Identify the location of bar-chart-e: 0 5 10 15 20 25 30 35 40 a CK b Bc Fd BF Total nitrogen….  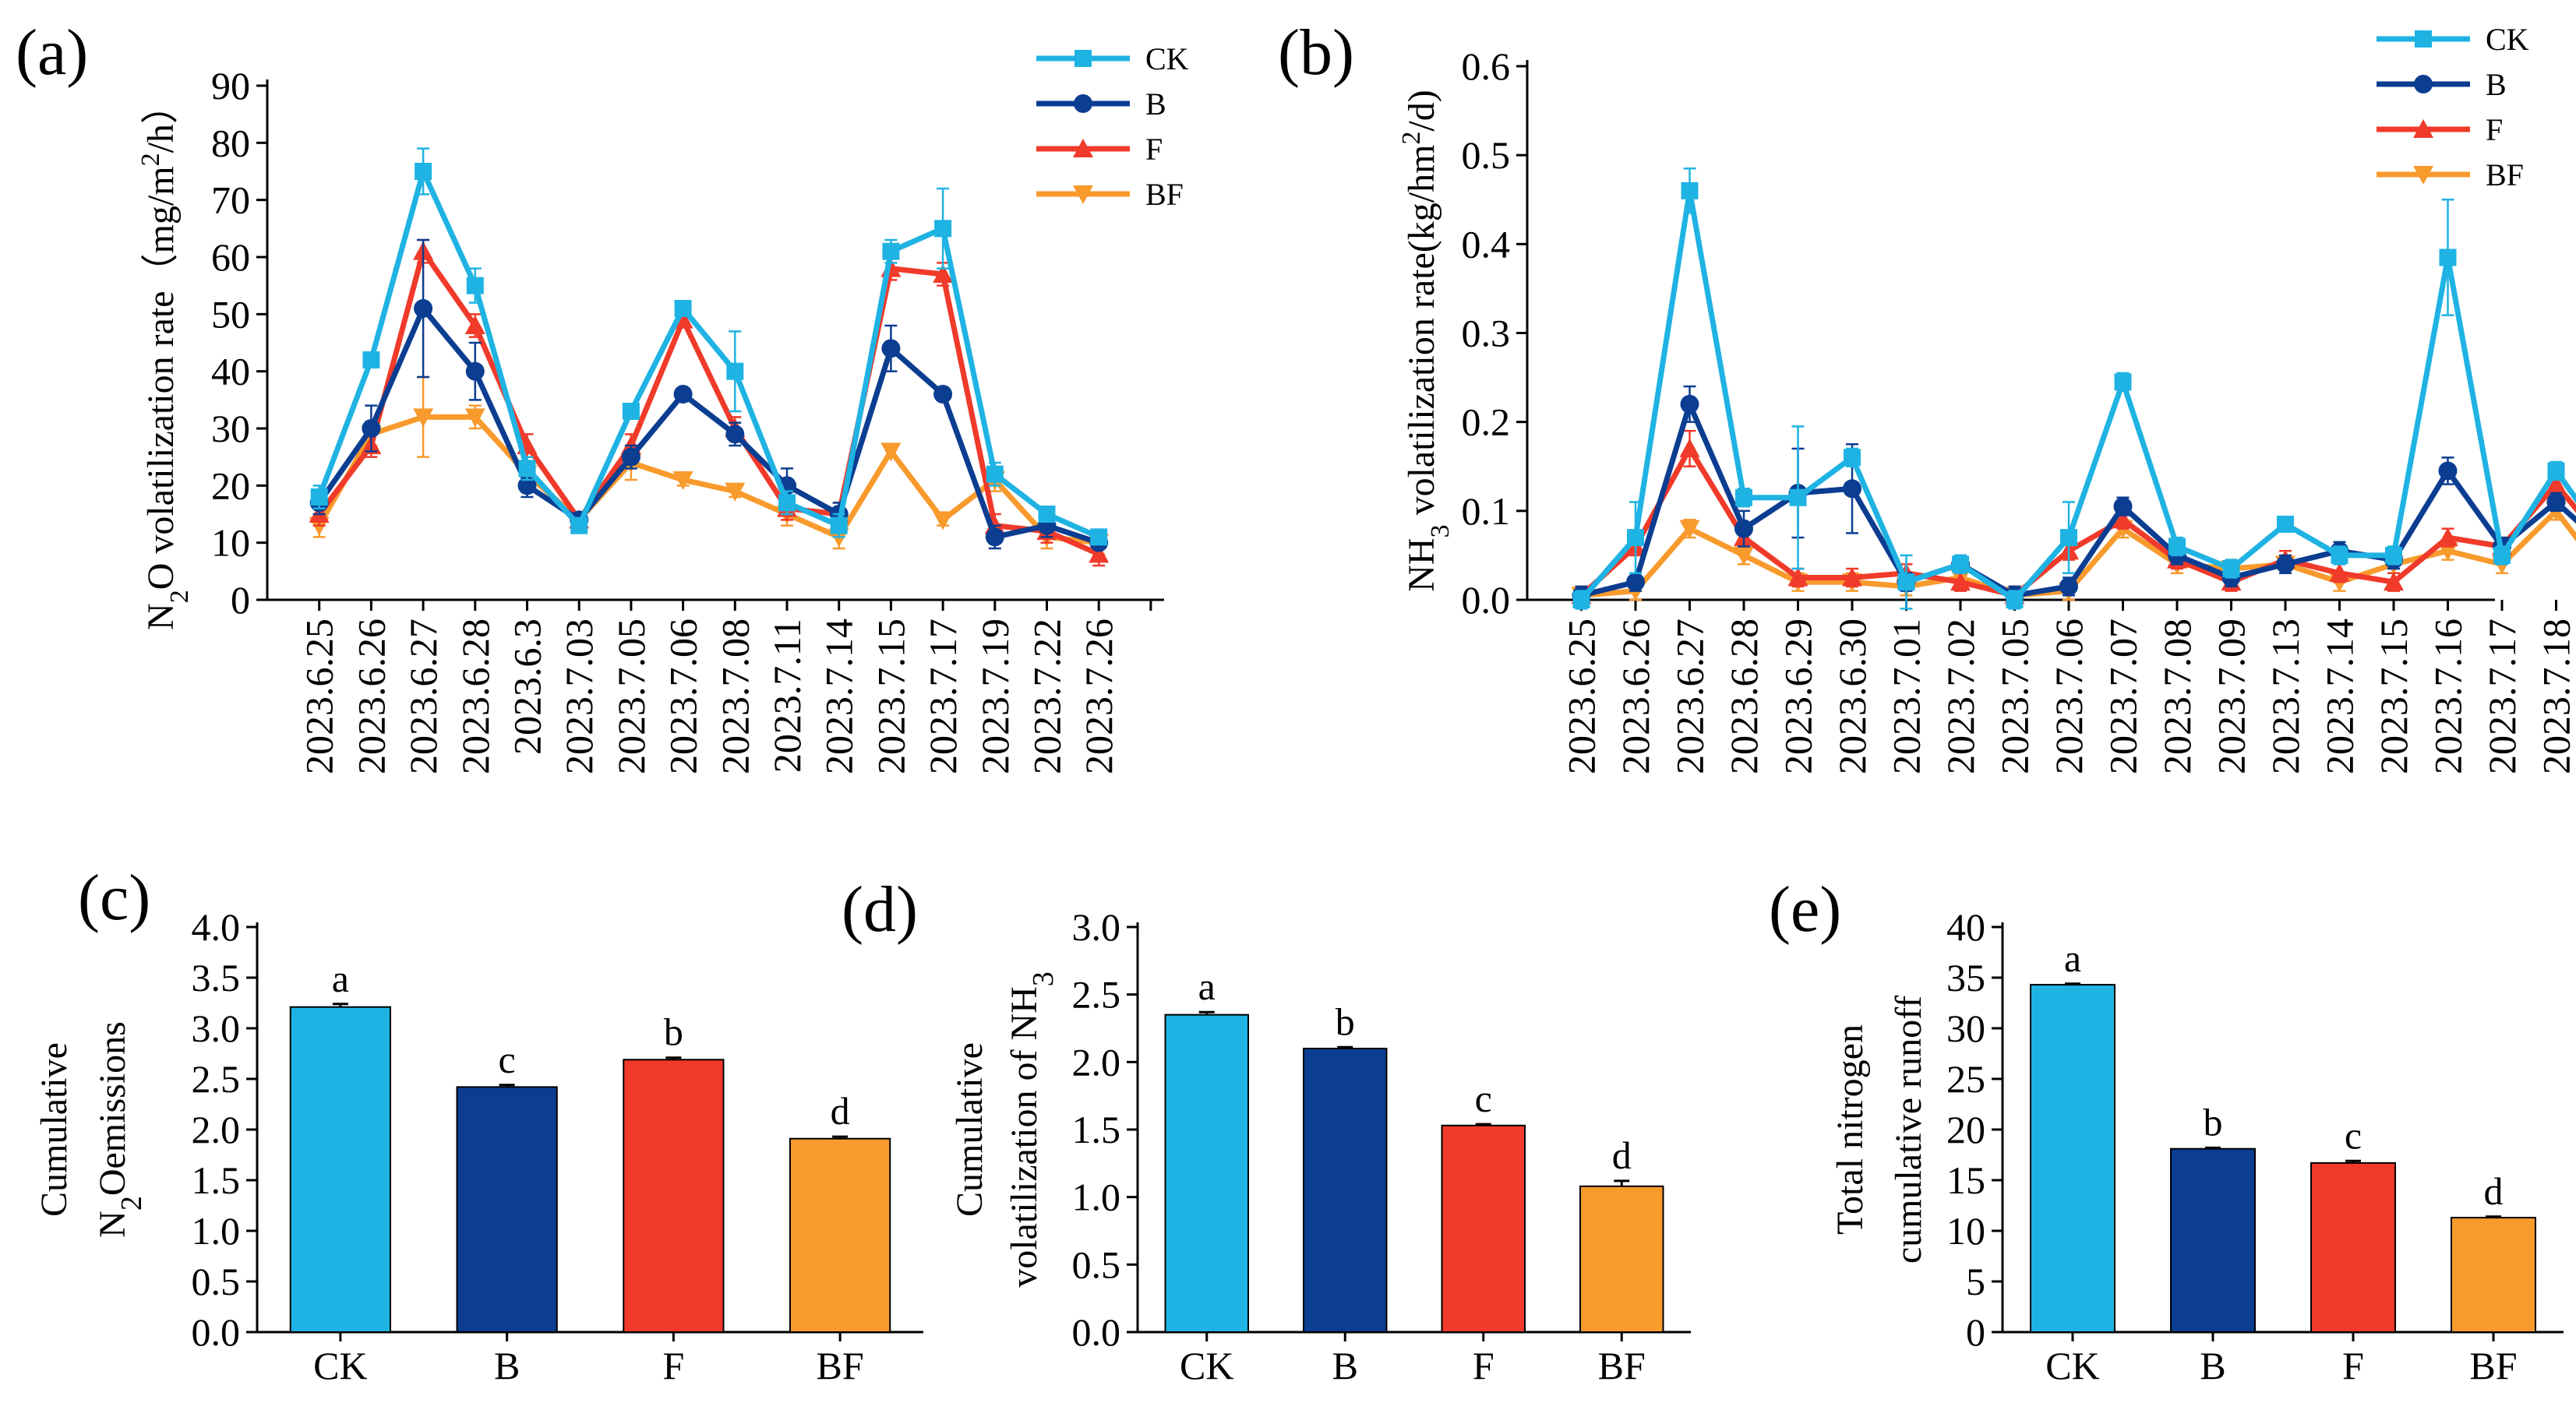
(2166, 1130).